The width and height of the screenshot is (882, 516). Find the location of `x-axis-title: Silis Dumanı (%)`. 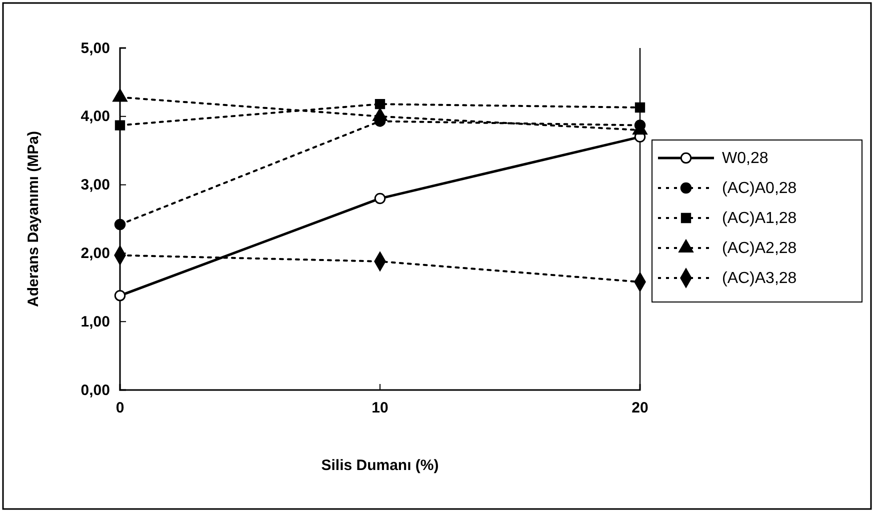

x-axis-title: Silis Dumanı (%) is located at coordinates (380, 465).